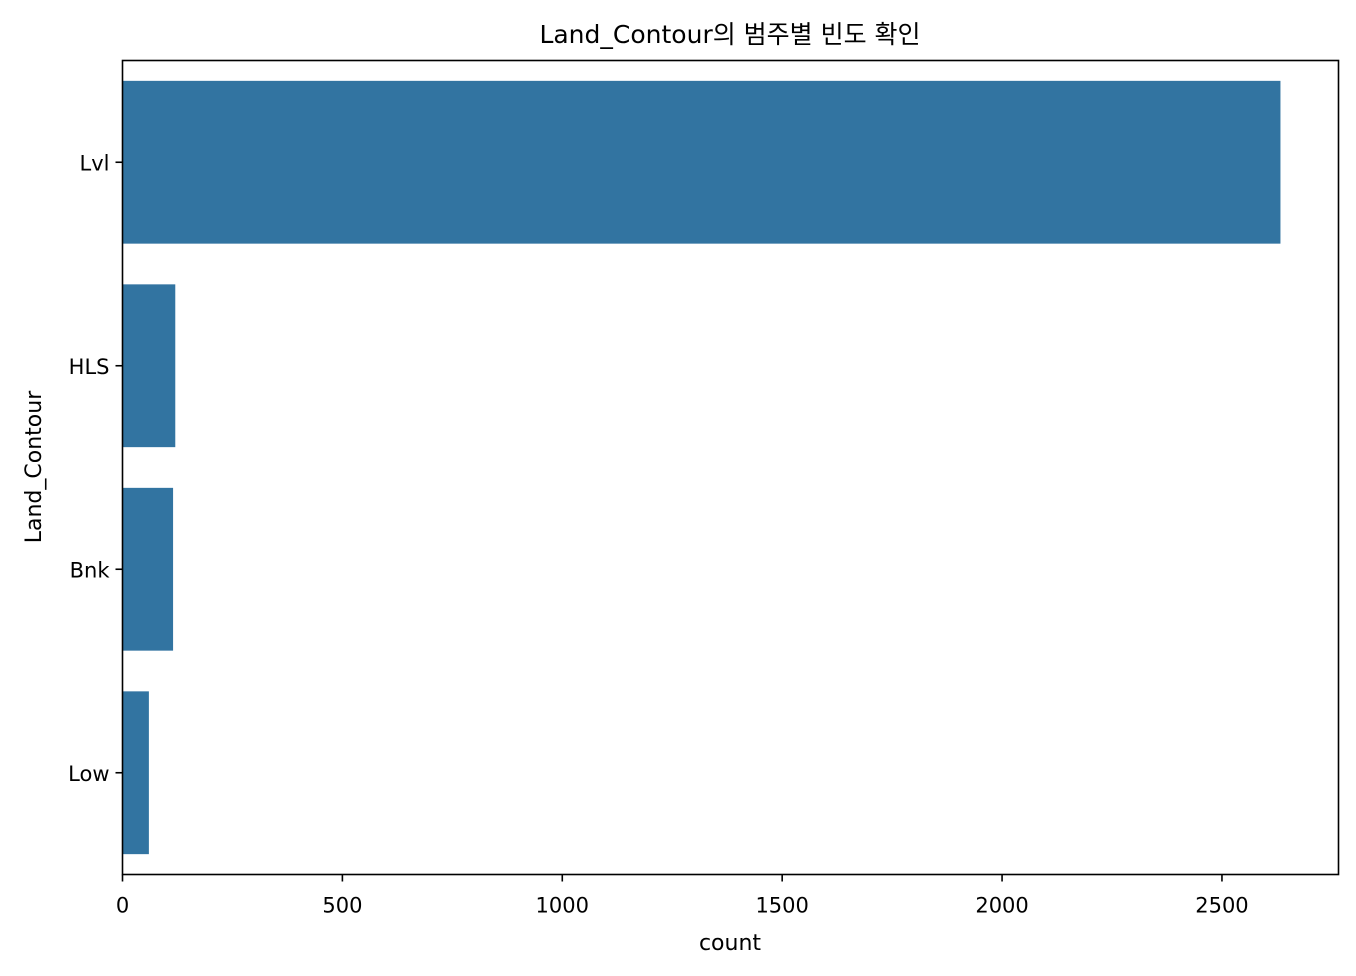 This screenshot has width=1356, height=976. What do you see at coordinates (781, 906) in the screenshot?
I see `x-tick-label: 1500` at bounding box center [781, 906].